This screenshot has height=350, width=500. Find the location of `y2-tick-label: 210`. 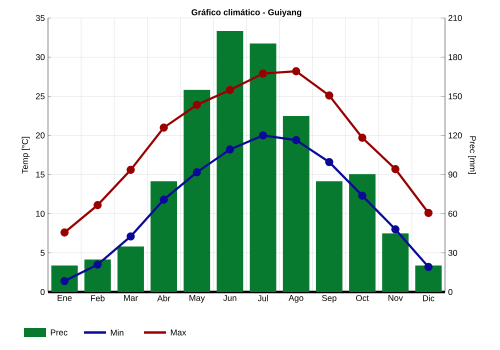

y2-tick-label: 210 is located at coordinates (455, 17).